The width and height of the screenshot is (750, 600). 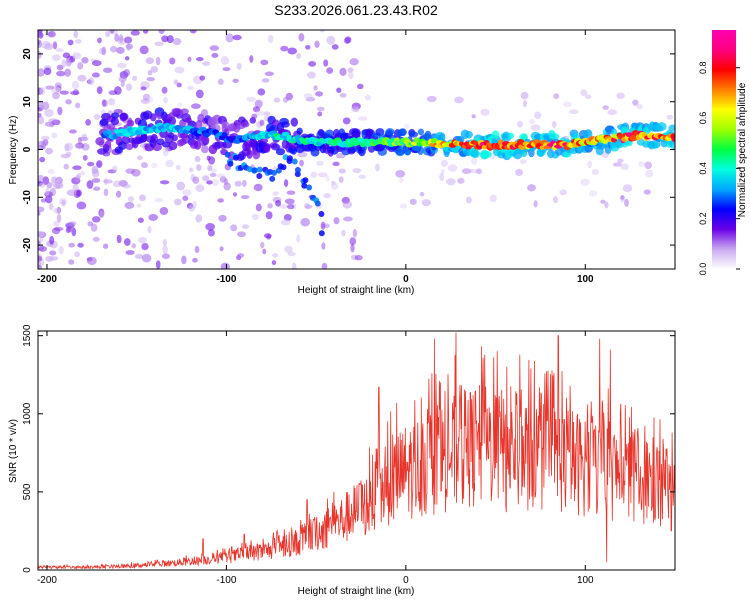 I want to click on snr-y-tick-label: 1500, so click(x=27, y=335).